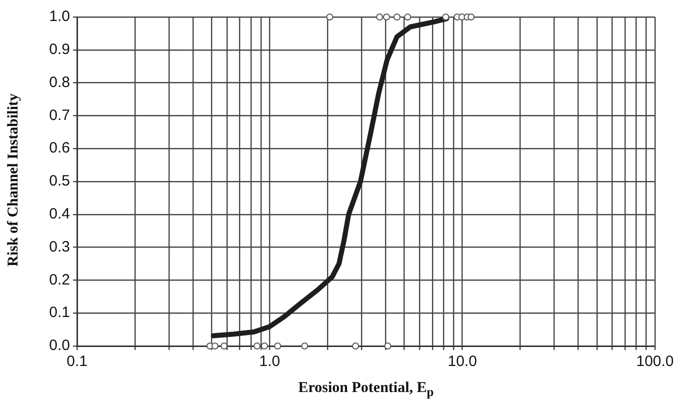 The width and height of the screenshot is (680, 410). What do you see at coordinates (59, 313) in the screenshot?
I see `y-tick-label: 0.1` at bounding box center [59, 313].